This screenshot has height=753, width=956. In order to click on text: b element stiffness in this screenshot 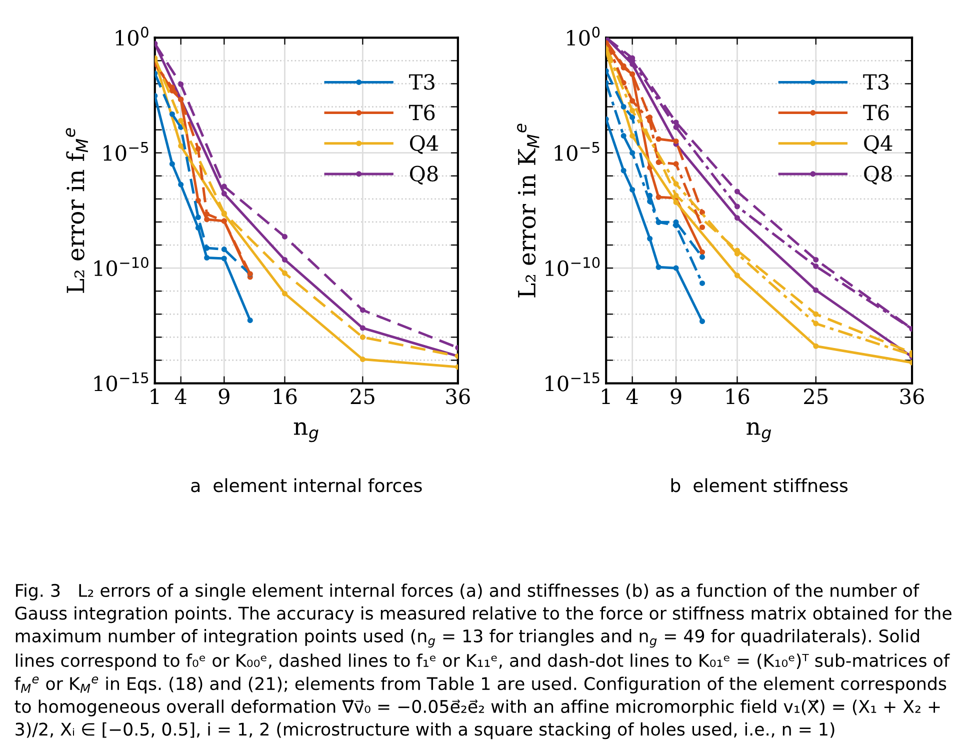, I will do `click(759, 485)`.